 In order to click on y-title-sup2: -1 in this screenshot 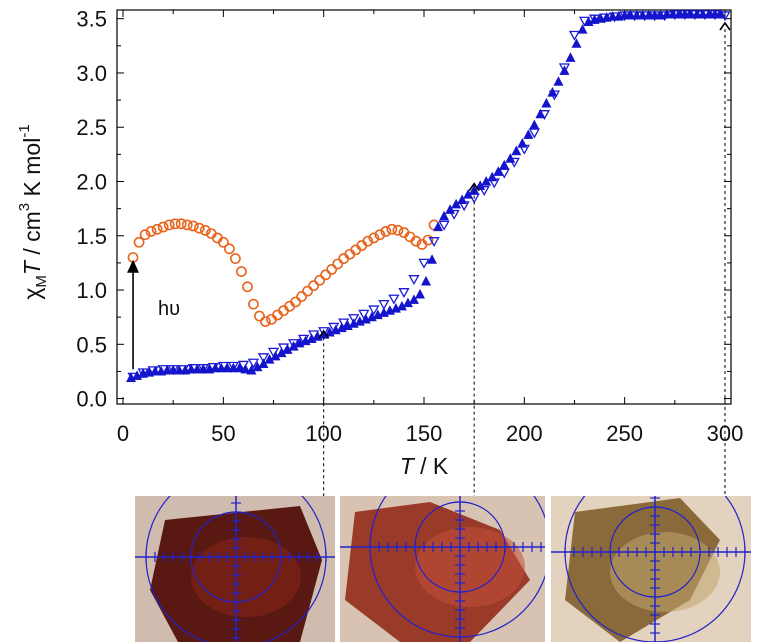, I will do `click(24, 130)`.